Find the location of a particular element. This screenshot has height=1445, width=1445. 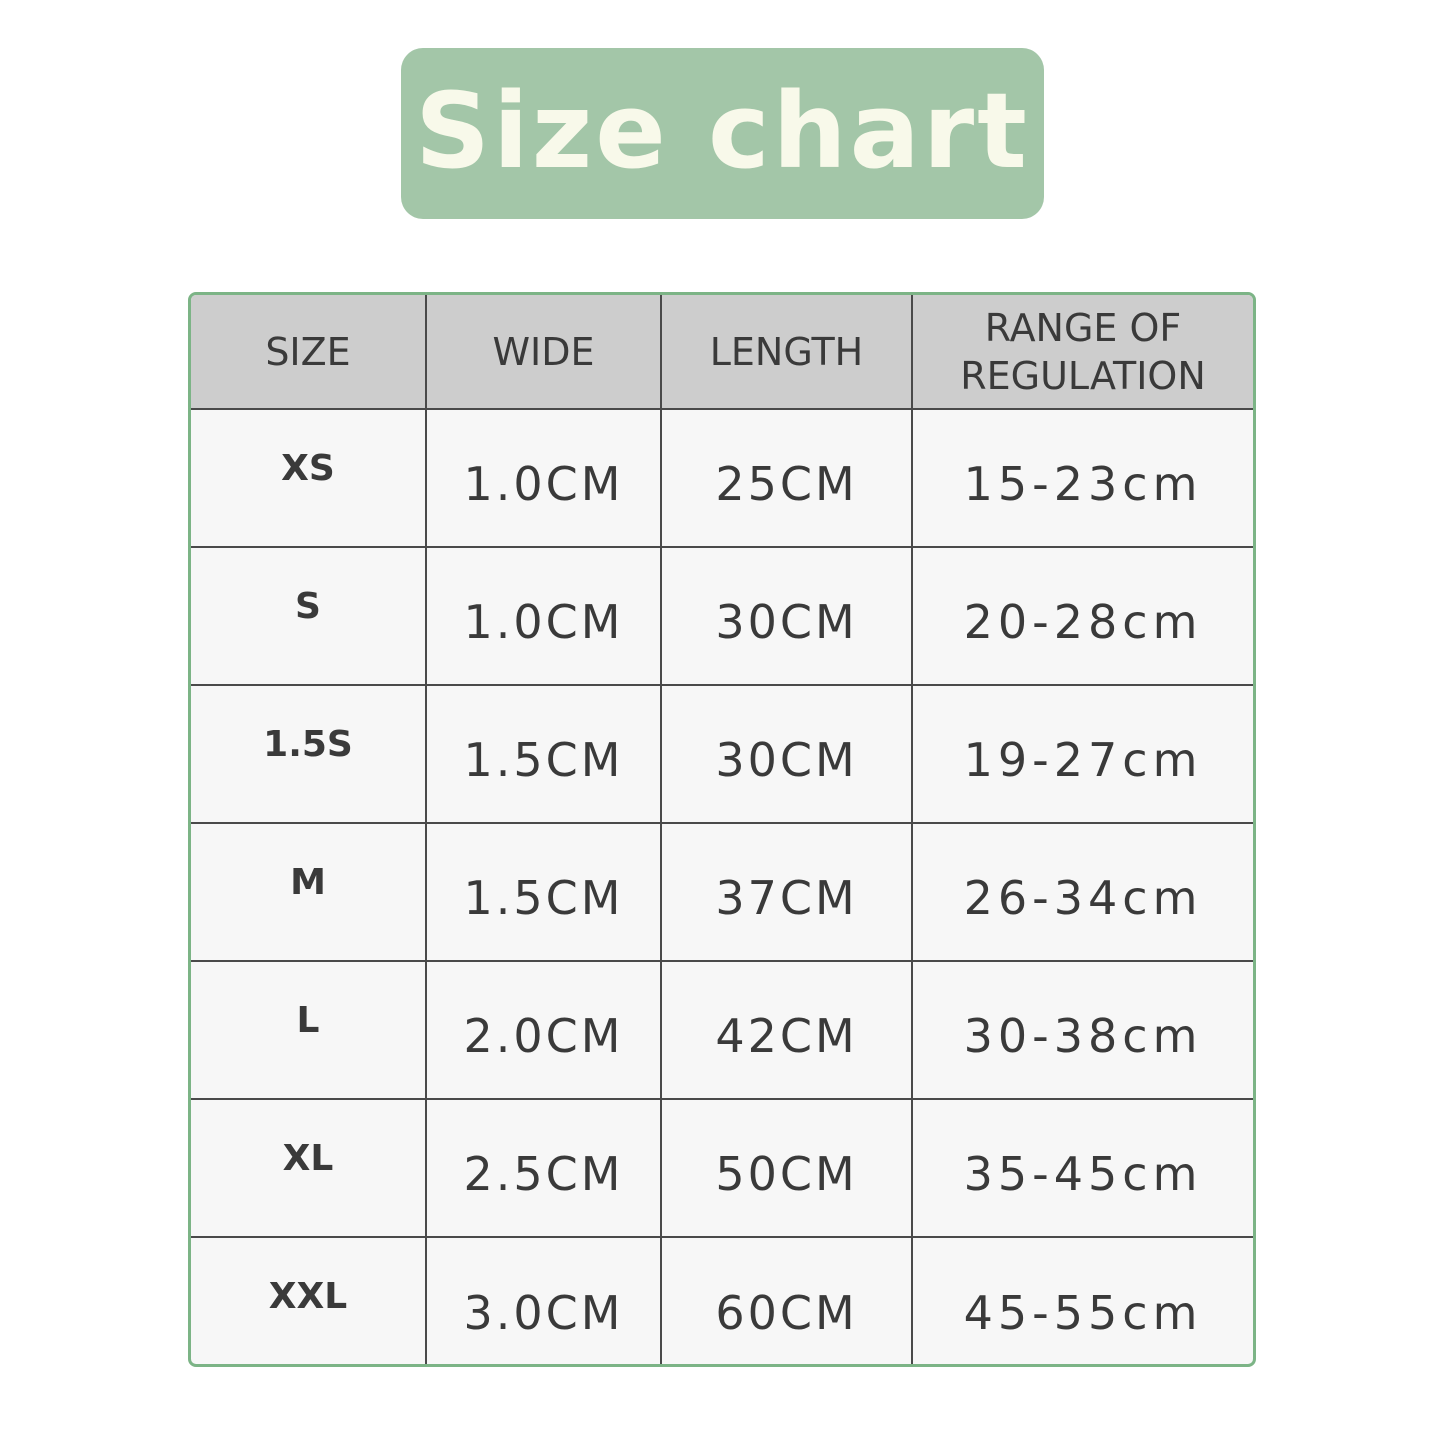

cell-size: S is located at coordinates (309, 616).